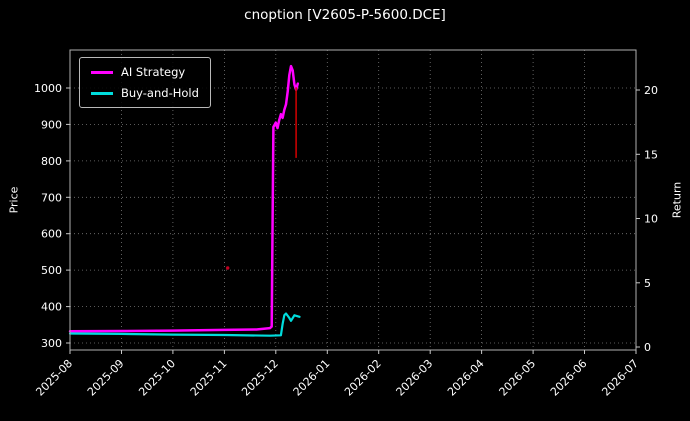 The width and height of the screenshot is (690, 421). What do you see at coordinates (51, 307) in the screenshot?
I see `svg-text: 400` at bounding box center [51, 307].